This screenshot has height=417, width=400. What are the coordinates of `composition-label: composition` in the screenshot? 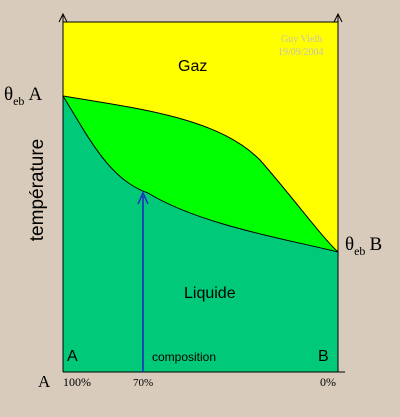 It's located at (184, 357).